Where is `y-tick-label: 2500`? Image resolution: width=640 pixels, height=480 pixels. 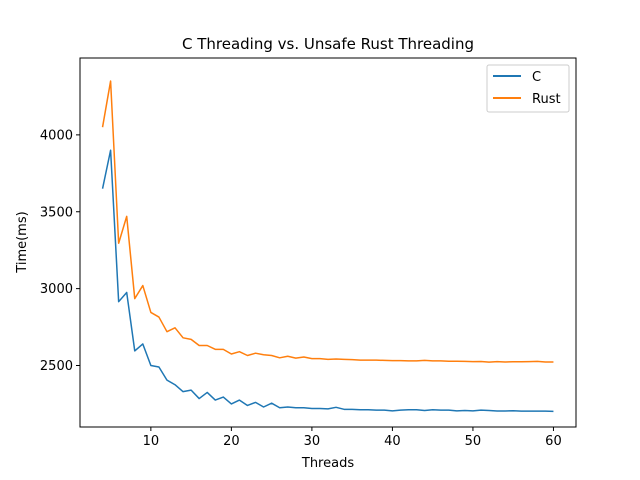 y-tick-label: 2500 is located at coordinates (56, 366).